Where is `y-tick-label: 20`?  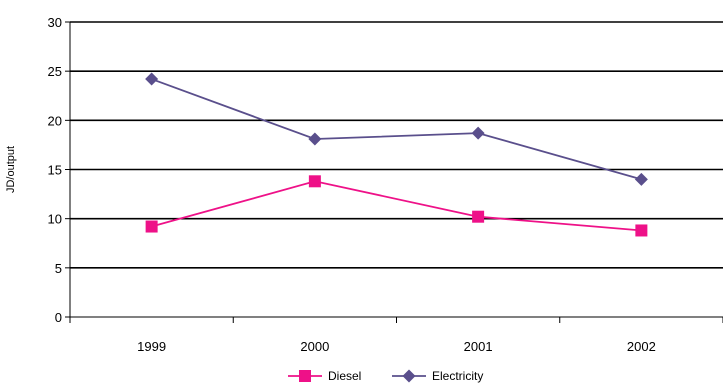
y-tick-label: 20 is located at coordinates (55, 120).